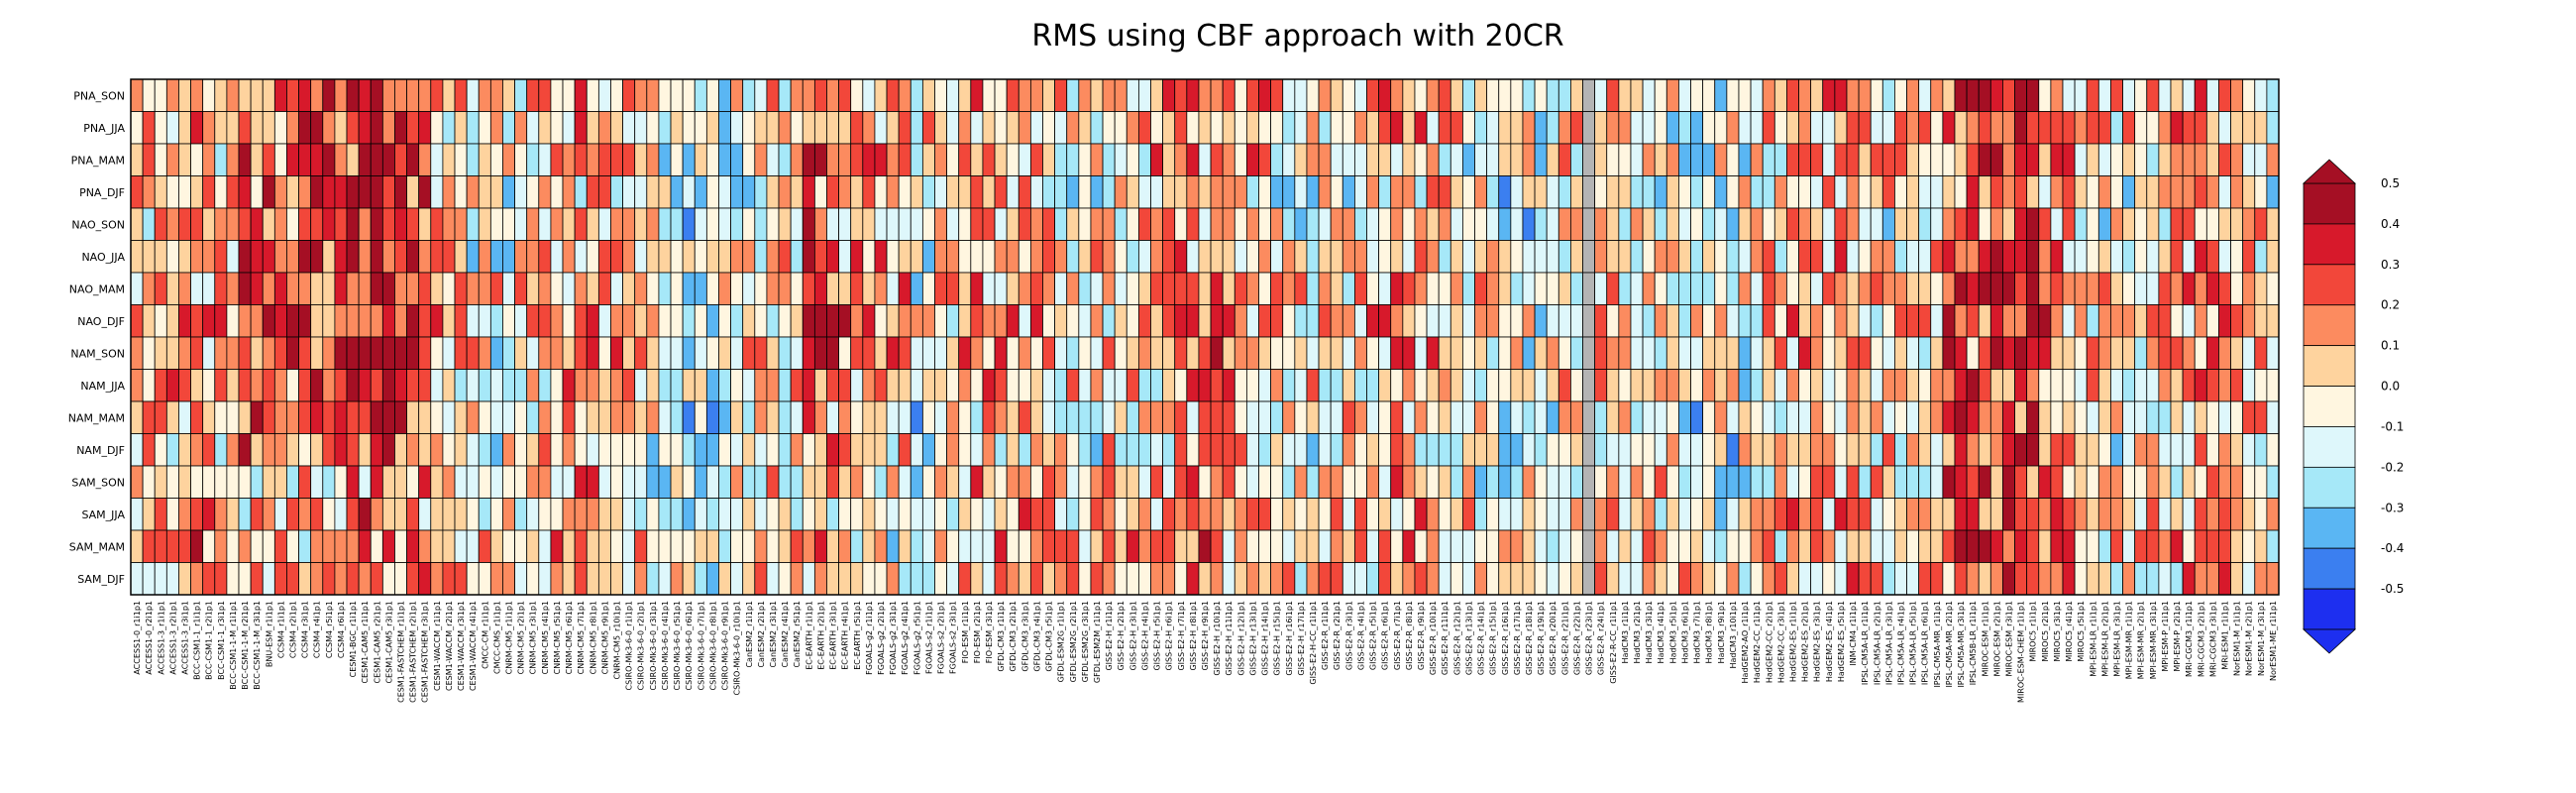  What do you see at coordinates (2353, 406) in the screenshot?
I see `colorbar: 0.50.40.30.20.10.0-0.1-0.2-0.3-0.4-0.5` at bounding box center [2353, 406].